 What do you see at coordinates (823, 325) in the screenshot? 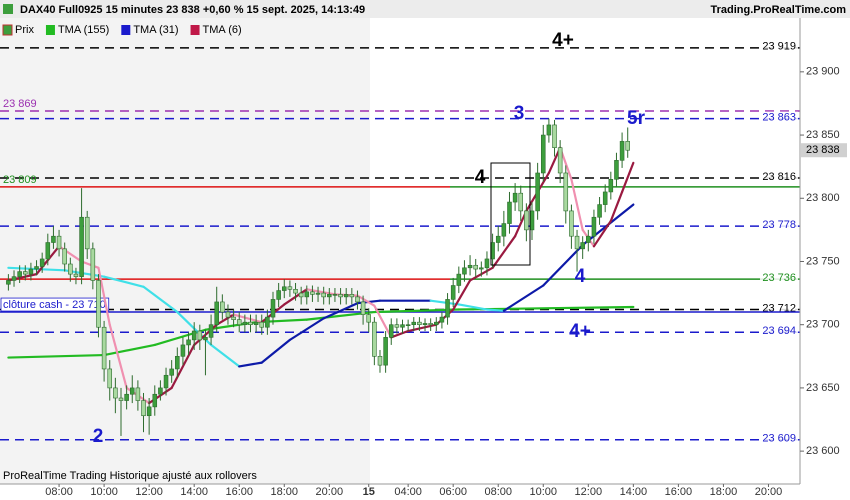
I see `y-tick-label: 23 700` at bounding box center [823, 325].